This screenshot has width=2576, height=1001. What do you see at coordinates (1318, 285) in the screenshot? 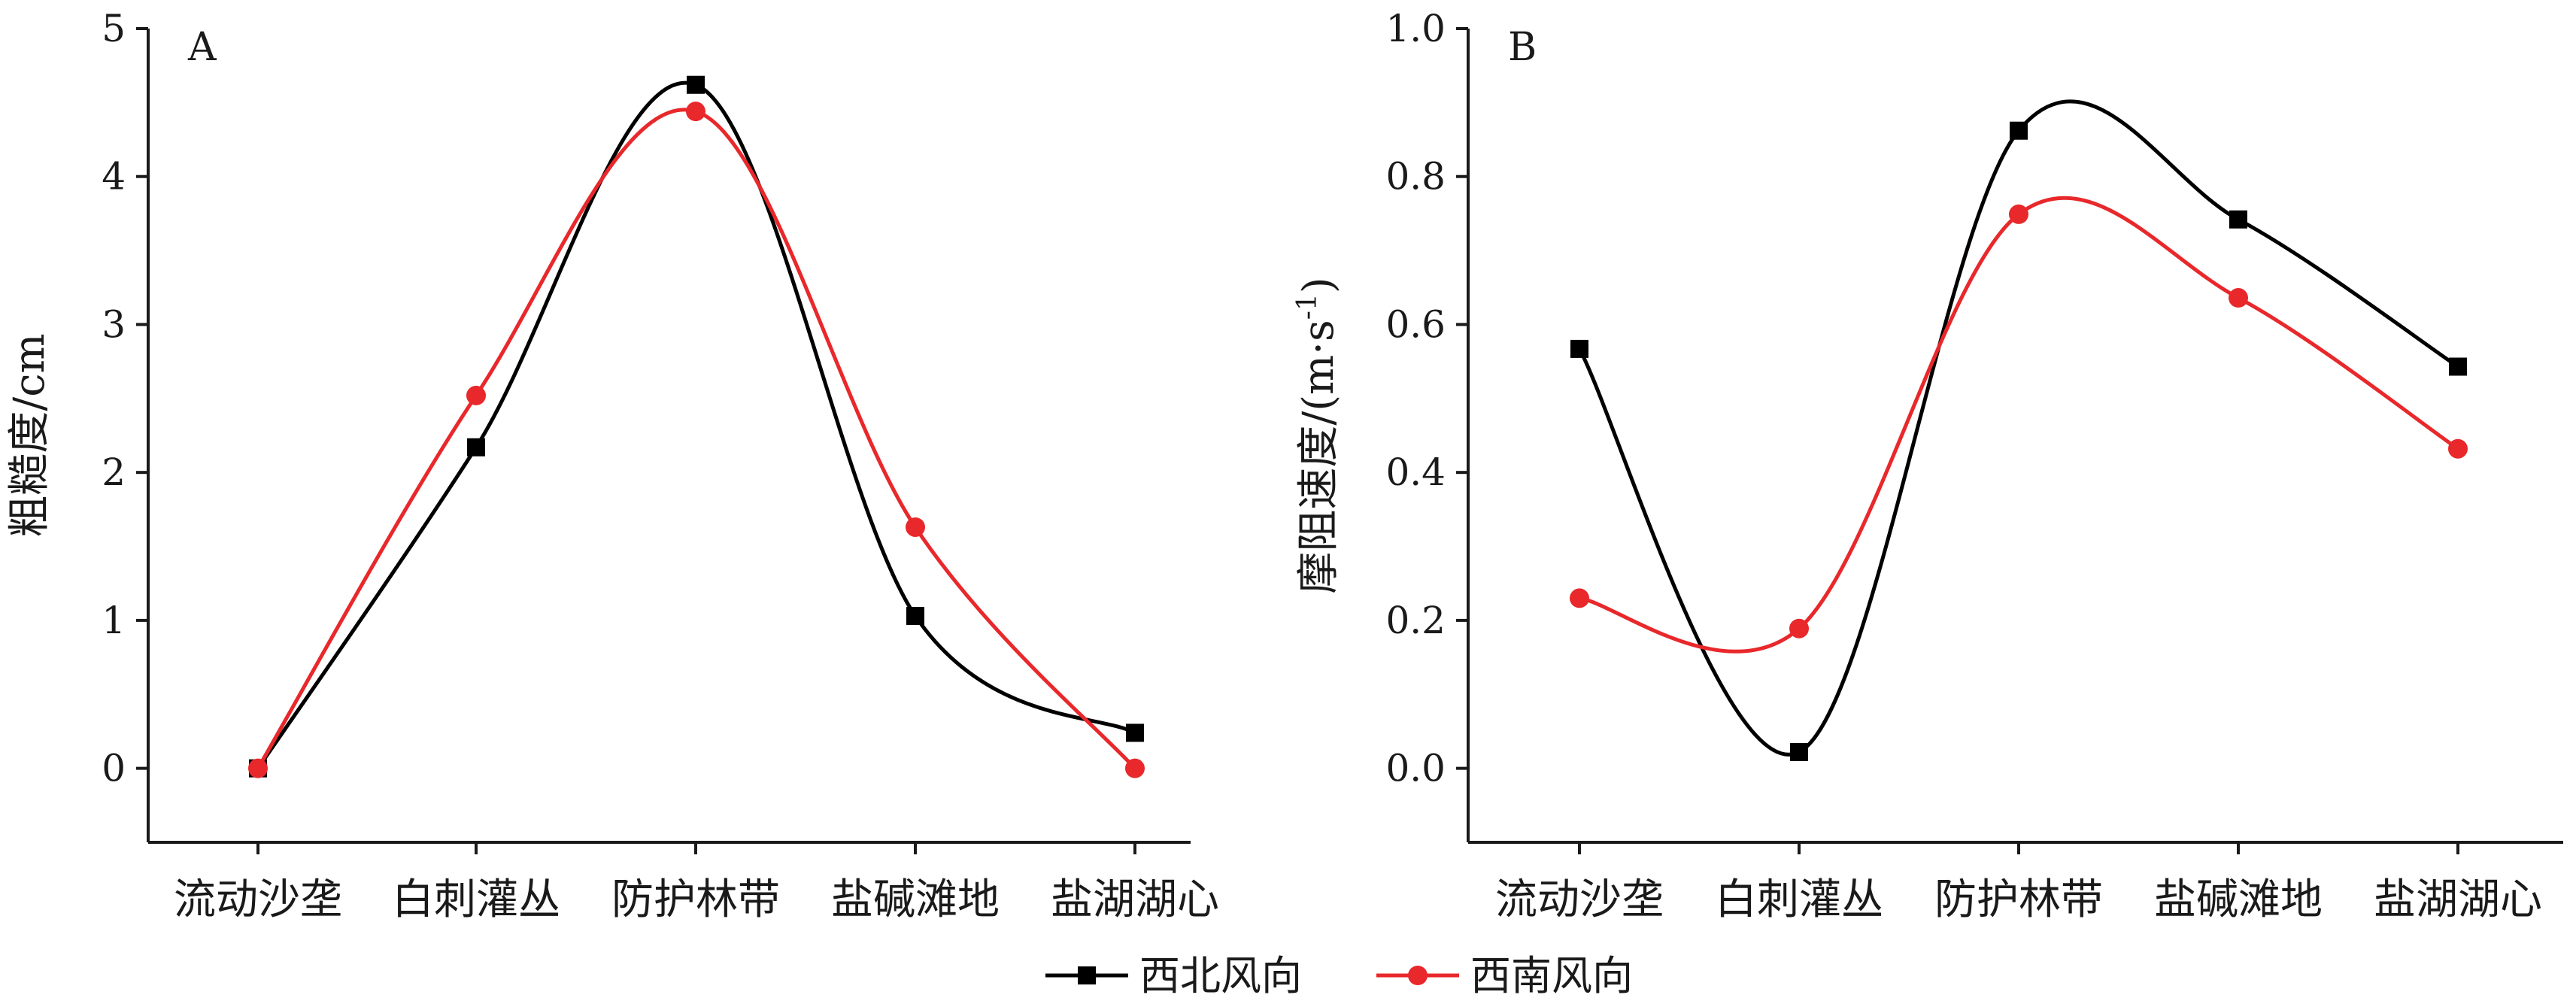
I see `y-axis-title-end: )` at bounding box center [1318, 285].